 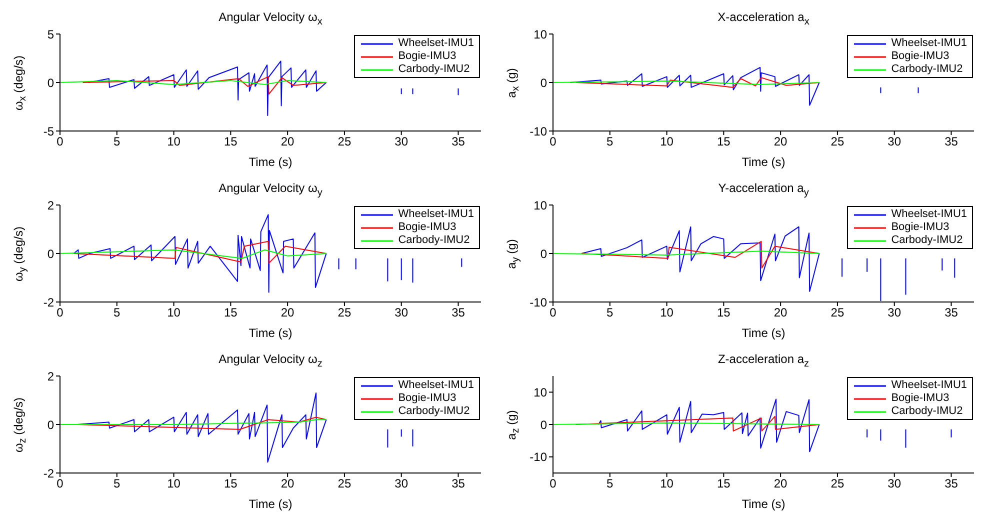 What do you see at coordinates (271, 19) in the screenshot?
I see `chart-title: Angular Velocity ω$_{x}$` at bounding box center [271, 19].